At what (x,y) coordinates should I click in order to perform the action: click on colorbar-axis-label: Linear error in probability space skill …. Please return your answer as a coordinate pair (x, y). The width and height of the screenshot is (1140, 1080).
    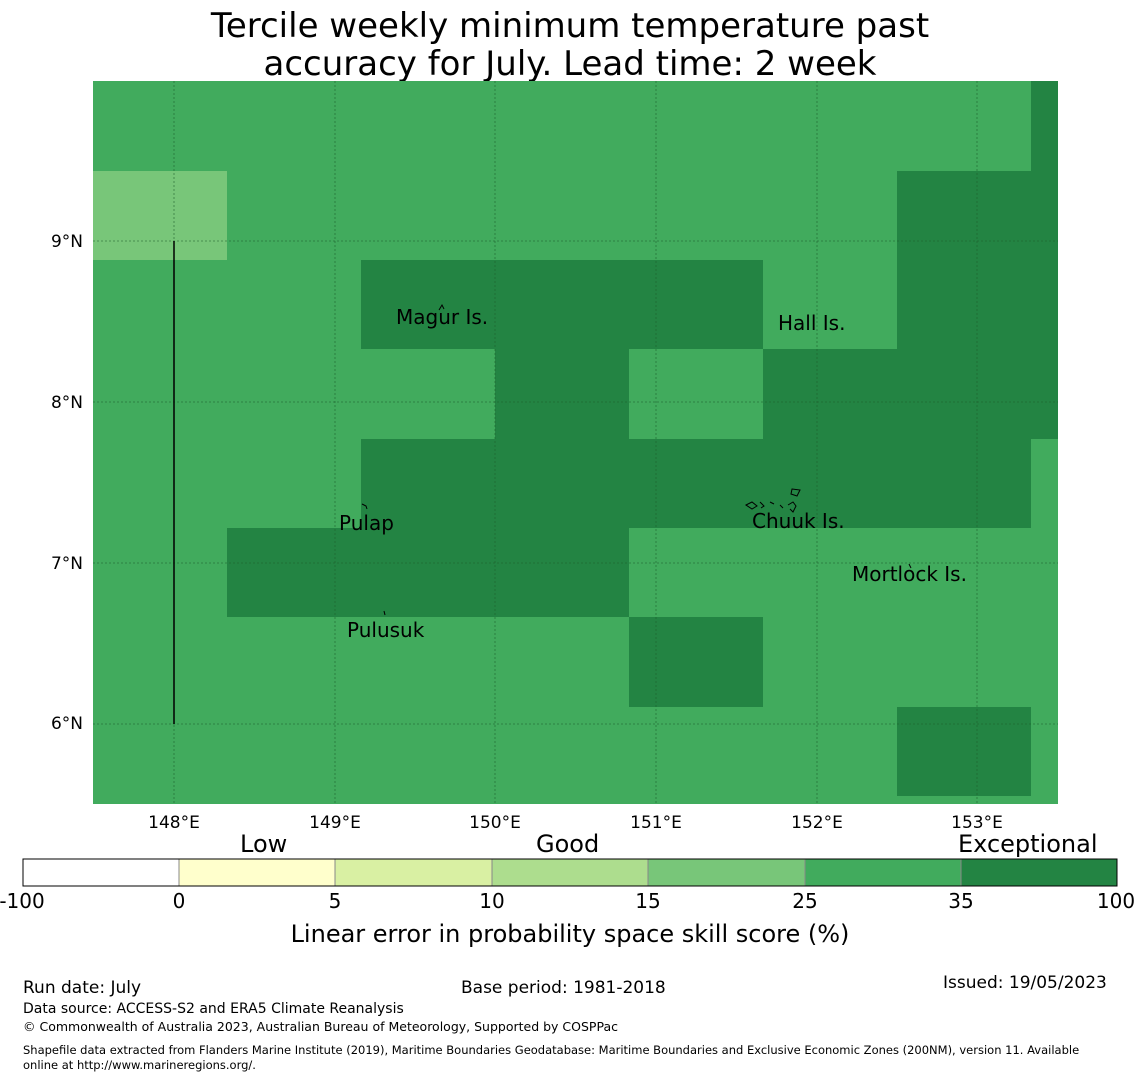
    Looking at the image, I should click on (570, 934).